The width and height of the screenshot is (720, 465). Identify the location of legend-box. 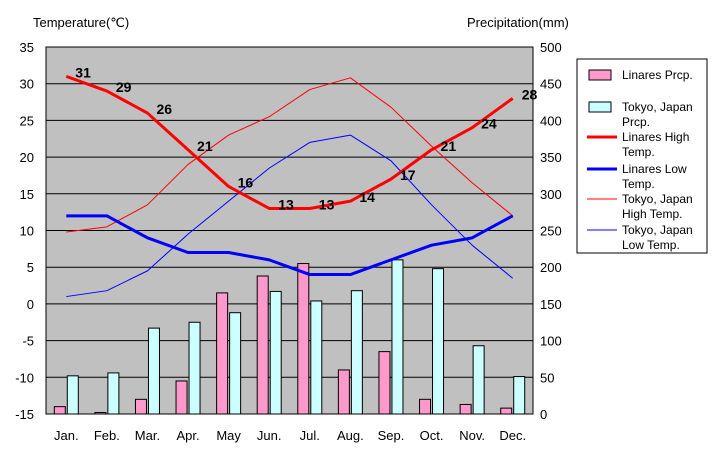
(642, 156).